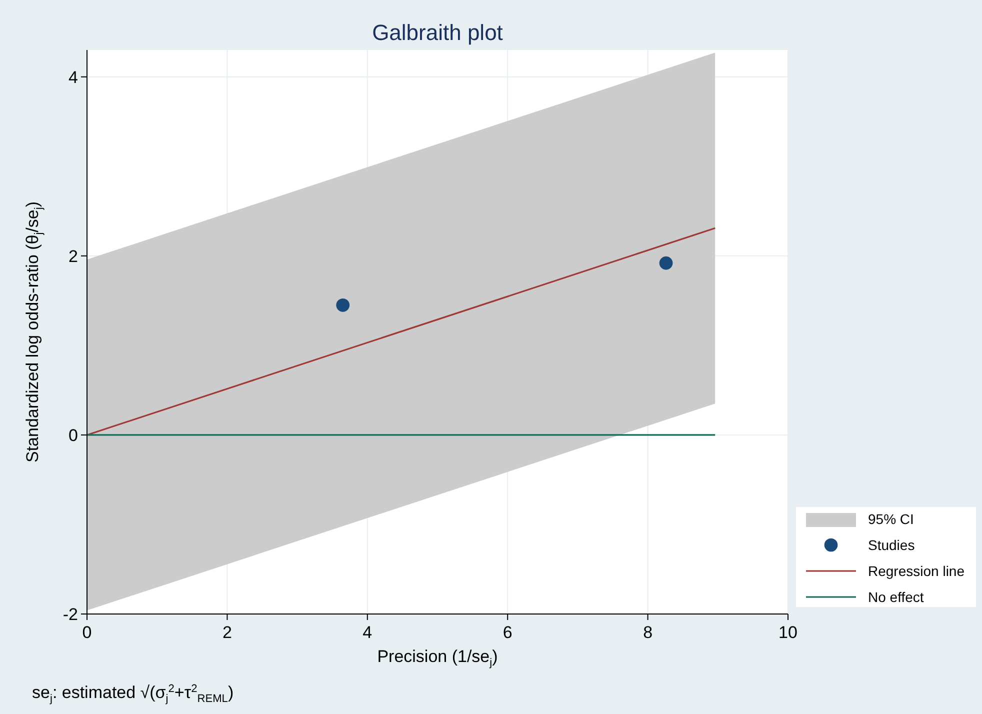 This screenshot has width=982, height=714. What do you see at coordinates (437, 658) in the screenshot?
I see `x-axis-title: Precision (1/se$_{j}$)` at bounding box center [437, 658].